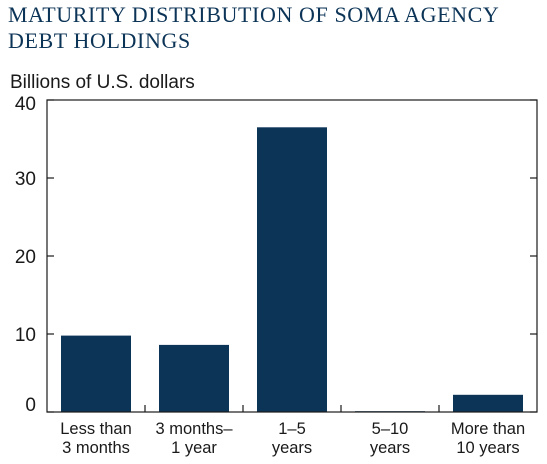  I want to click on y-tick-label-0: 0, so click(30, 405).